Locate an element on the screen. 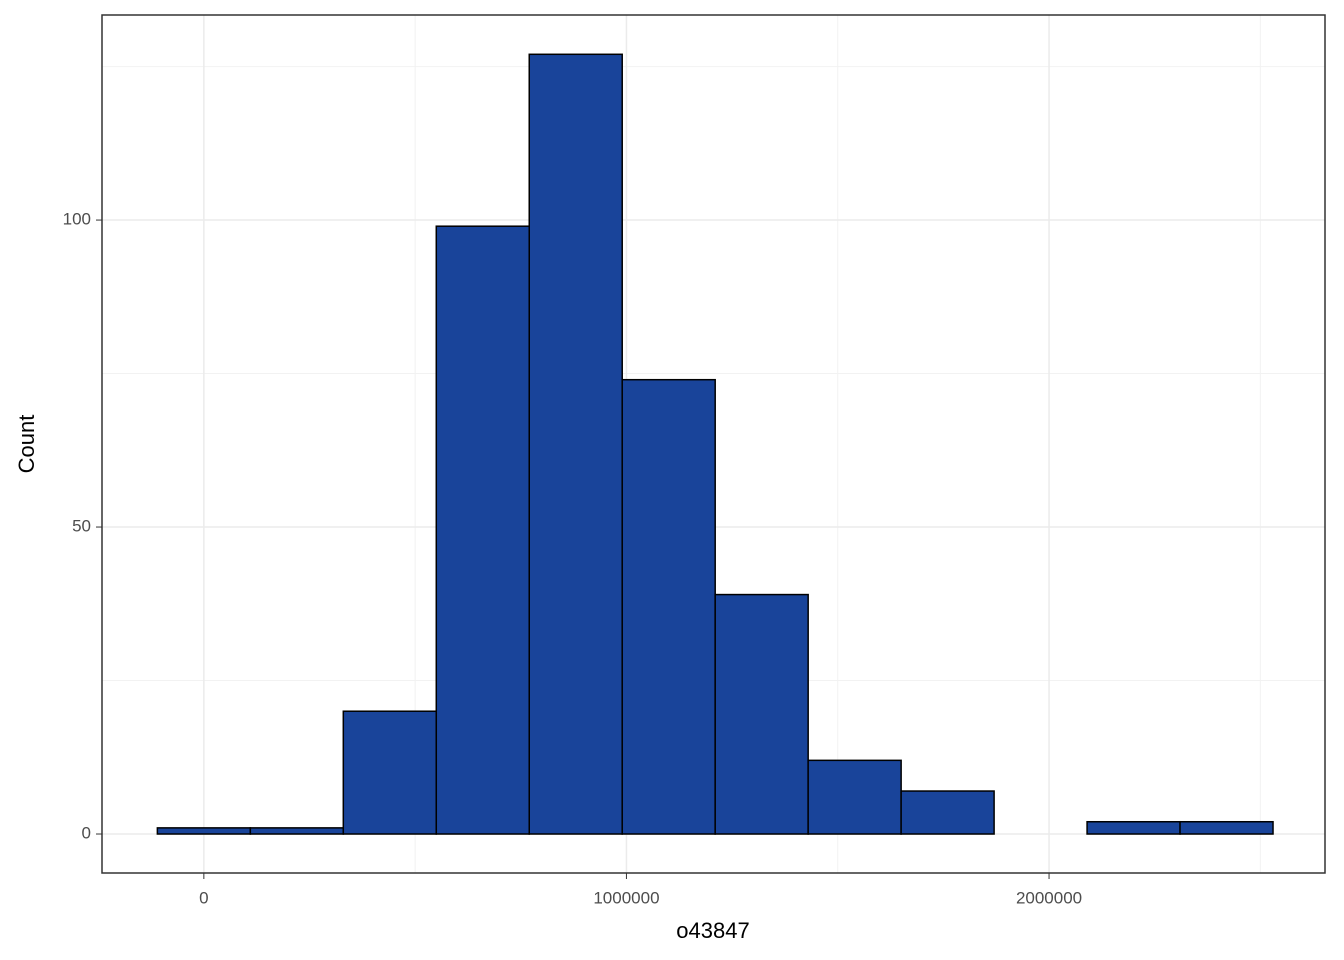  x-tick-label: 1000000 is located at coordinates (626, 897).